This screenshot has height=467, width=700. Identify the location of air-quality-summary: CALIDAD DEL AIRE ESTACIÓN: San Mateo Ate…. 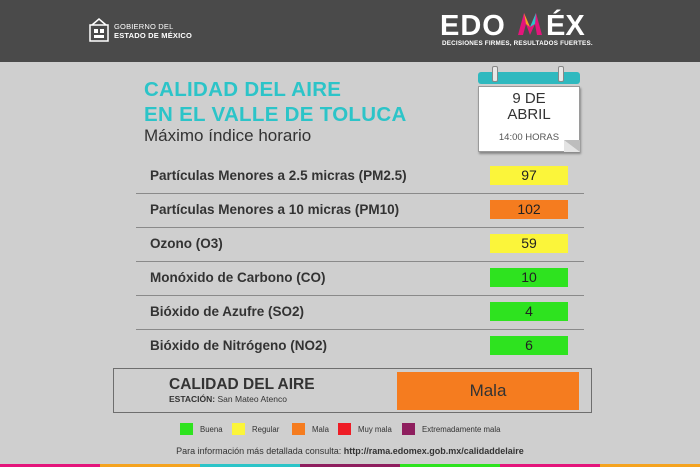
(352, 390).